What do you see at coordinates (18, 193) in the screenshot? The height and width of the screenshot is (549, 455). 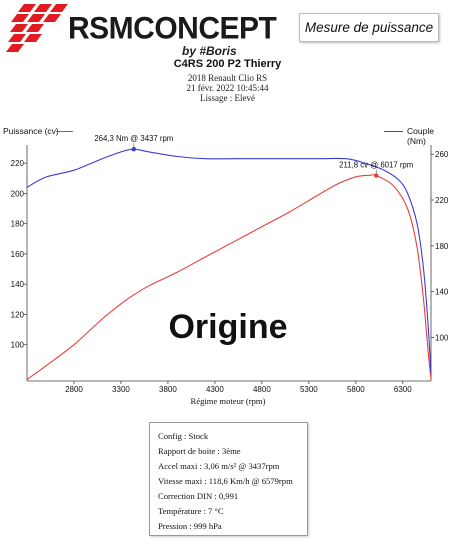 I see `y-left-tick-label: 200` at bounding box center [18, 193].